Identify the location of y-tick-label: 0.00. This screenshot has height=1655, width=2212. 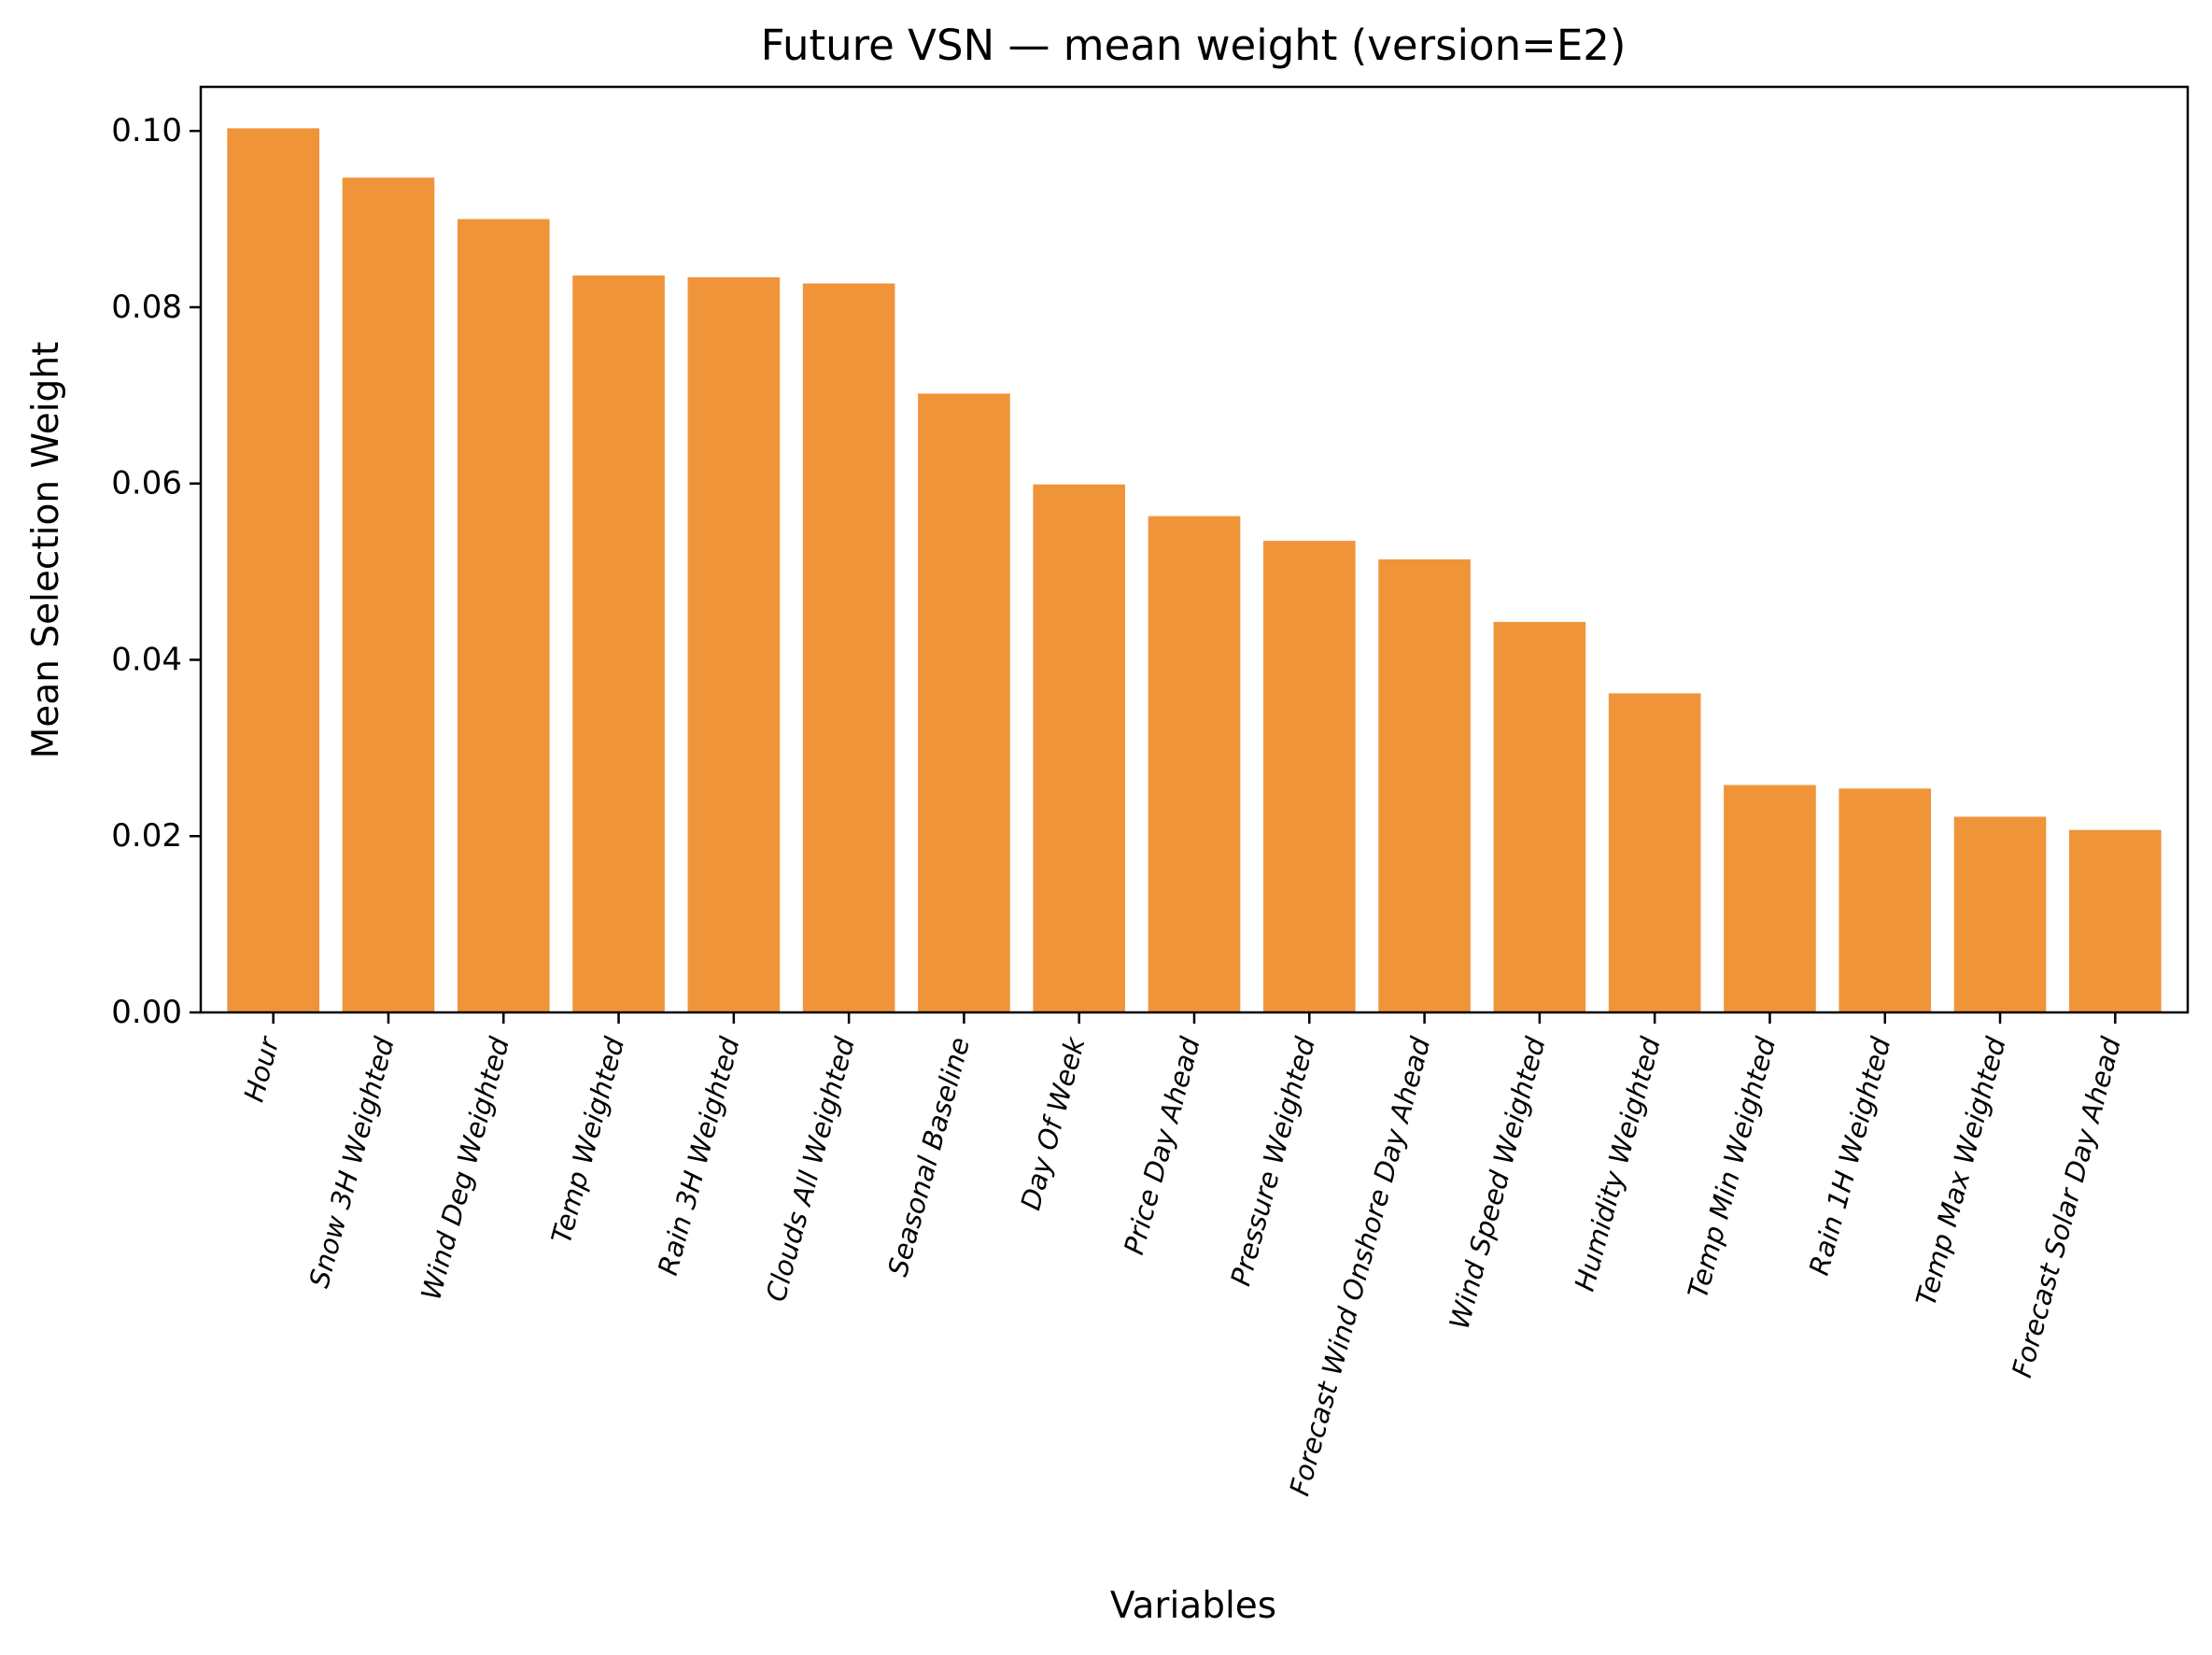
(146, 1013).